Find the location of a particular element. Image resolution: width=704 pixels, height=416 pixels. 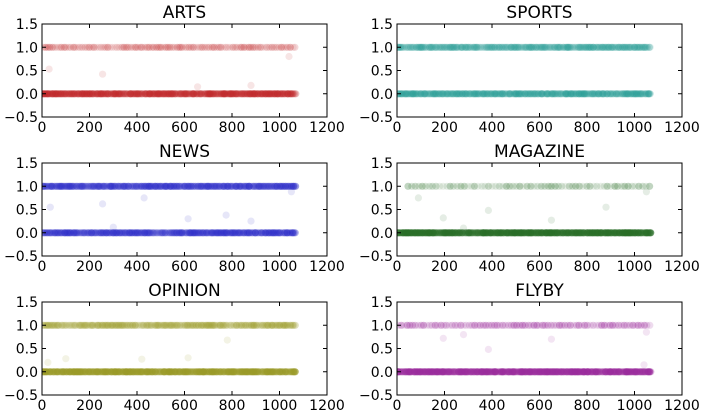

y-tick-label: 1.5 is located at coordinates (382, 25).